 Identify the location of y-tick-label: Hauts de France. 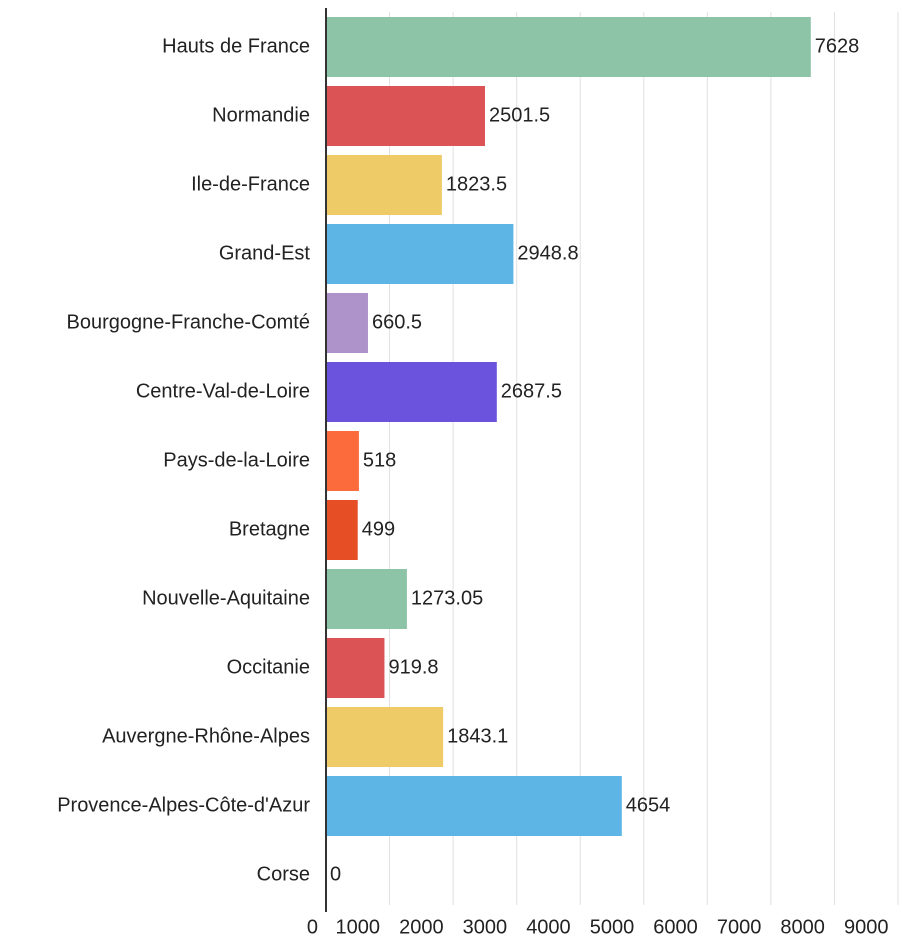
(236, 46).